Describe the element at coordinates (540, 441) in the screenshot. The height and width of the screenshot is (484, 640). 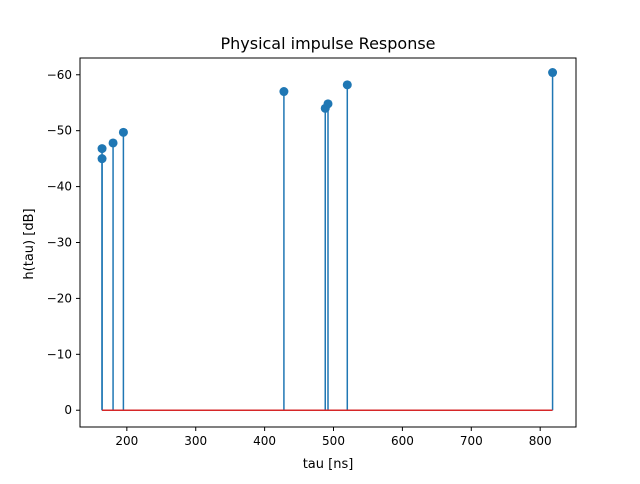
I see `x-tick-label: 800` at that location.